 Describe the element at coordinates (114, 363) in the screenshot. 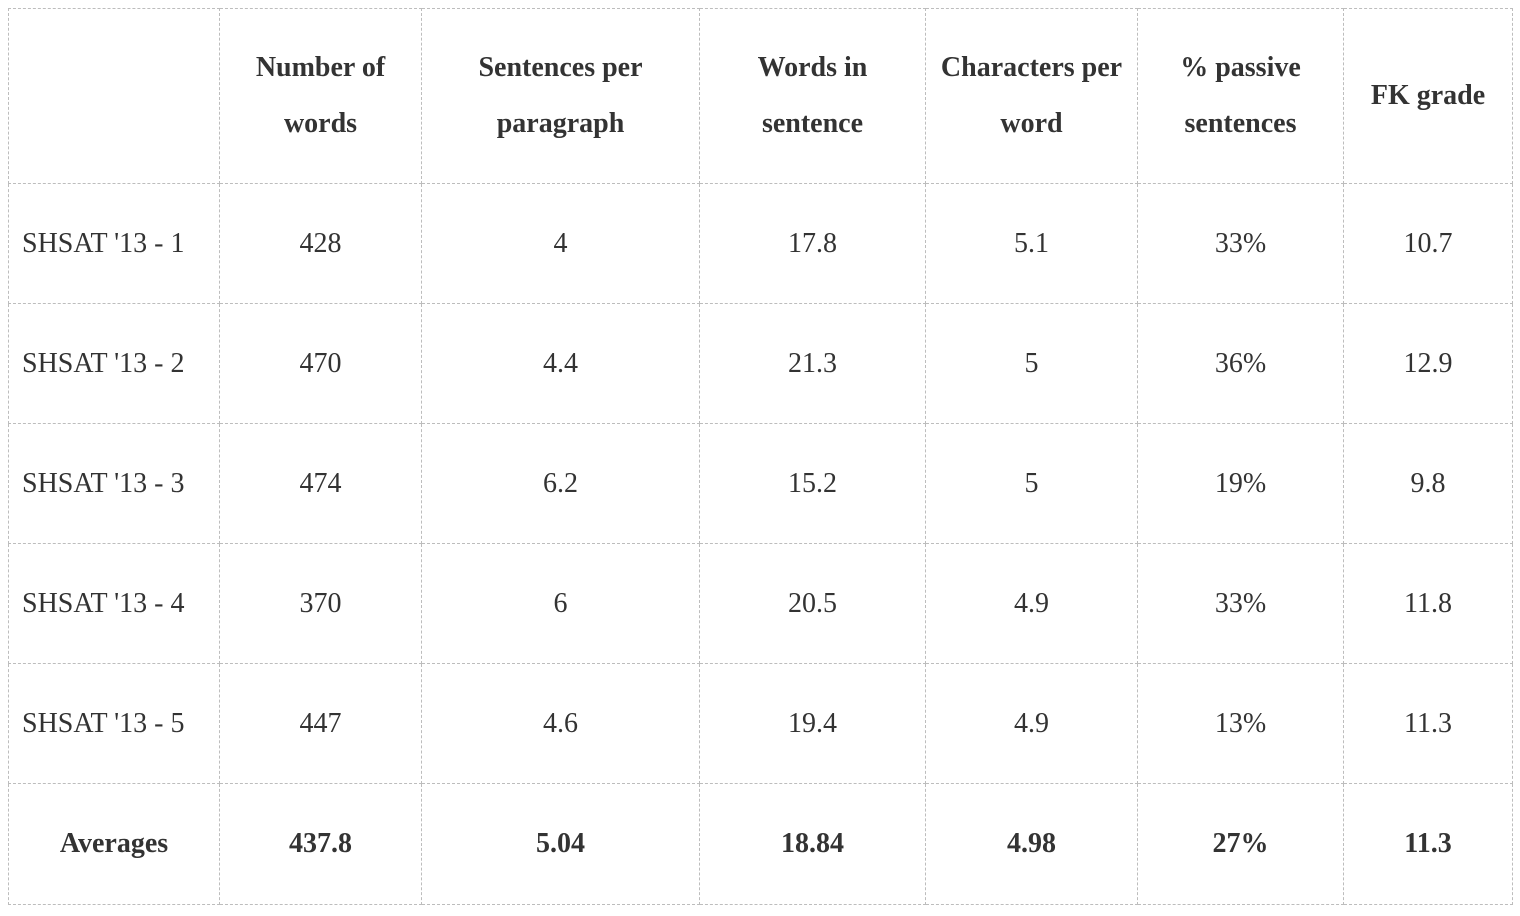

I see `row-label: SHSAT '13 - 2` at that location.